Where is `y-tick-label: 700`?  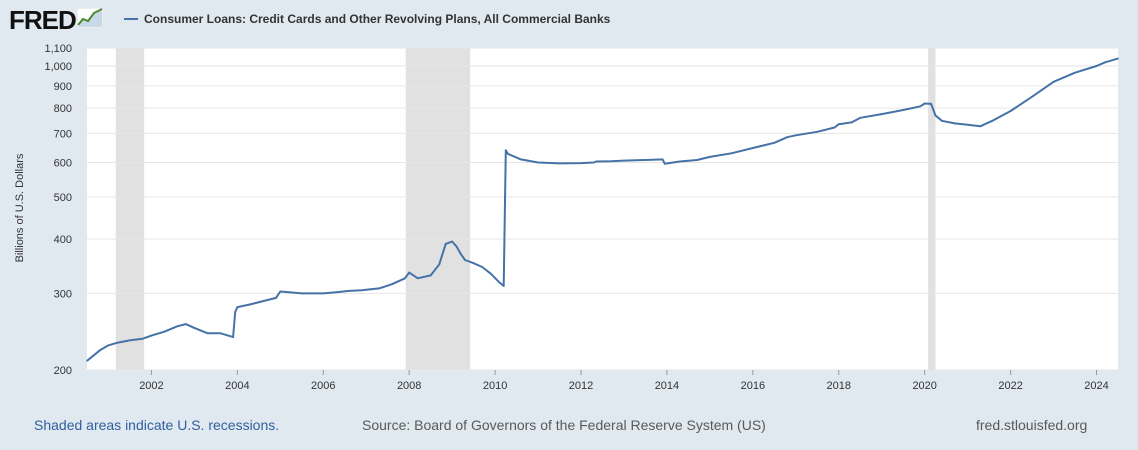 y-tick-label: 700 is located at coordinates (63, 134).